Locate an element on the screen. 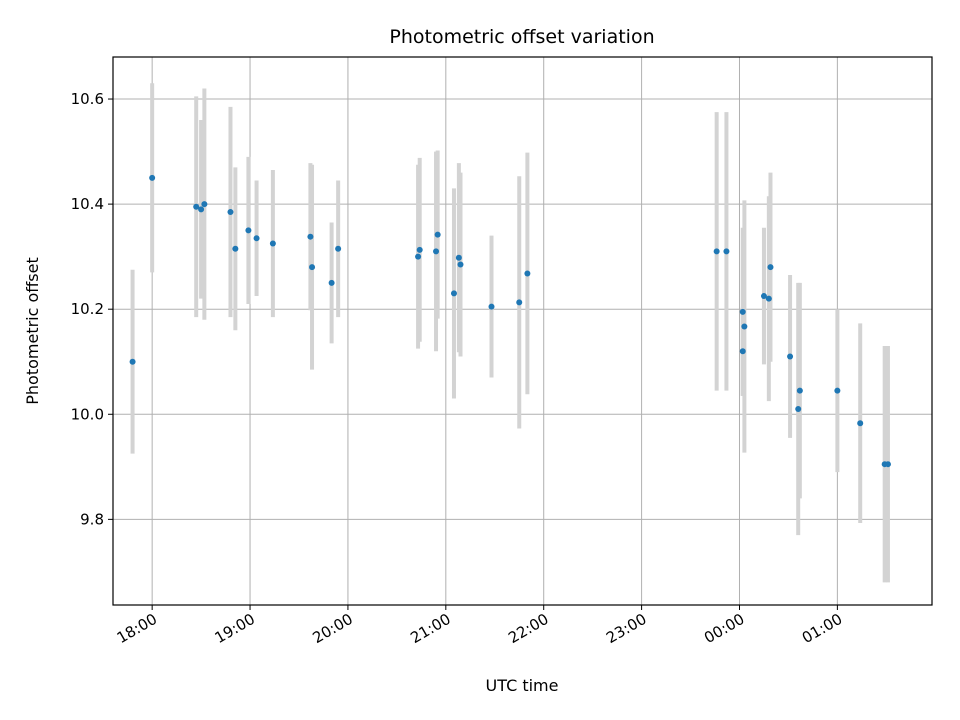  y-tick-label: 9.8 is located at coordinates (92, 519).